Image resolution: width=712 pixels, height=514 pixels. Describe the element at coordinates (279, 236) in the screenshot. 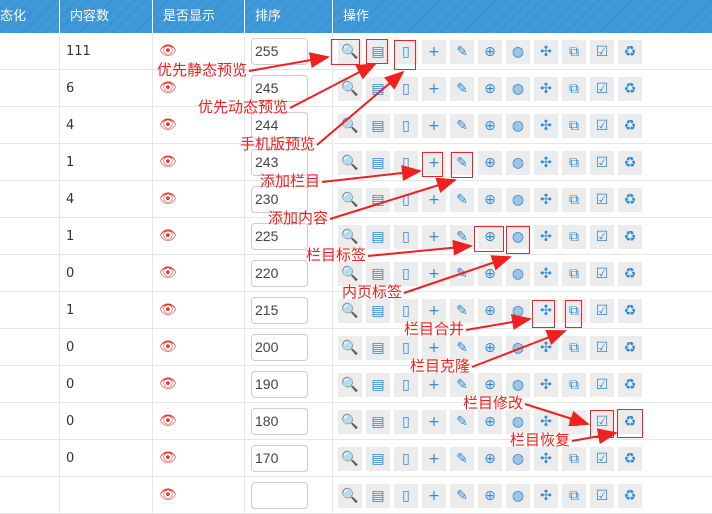

I see `sort-input: 225` at that location.